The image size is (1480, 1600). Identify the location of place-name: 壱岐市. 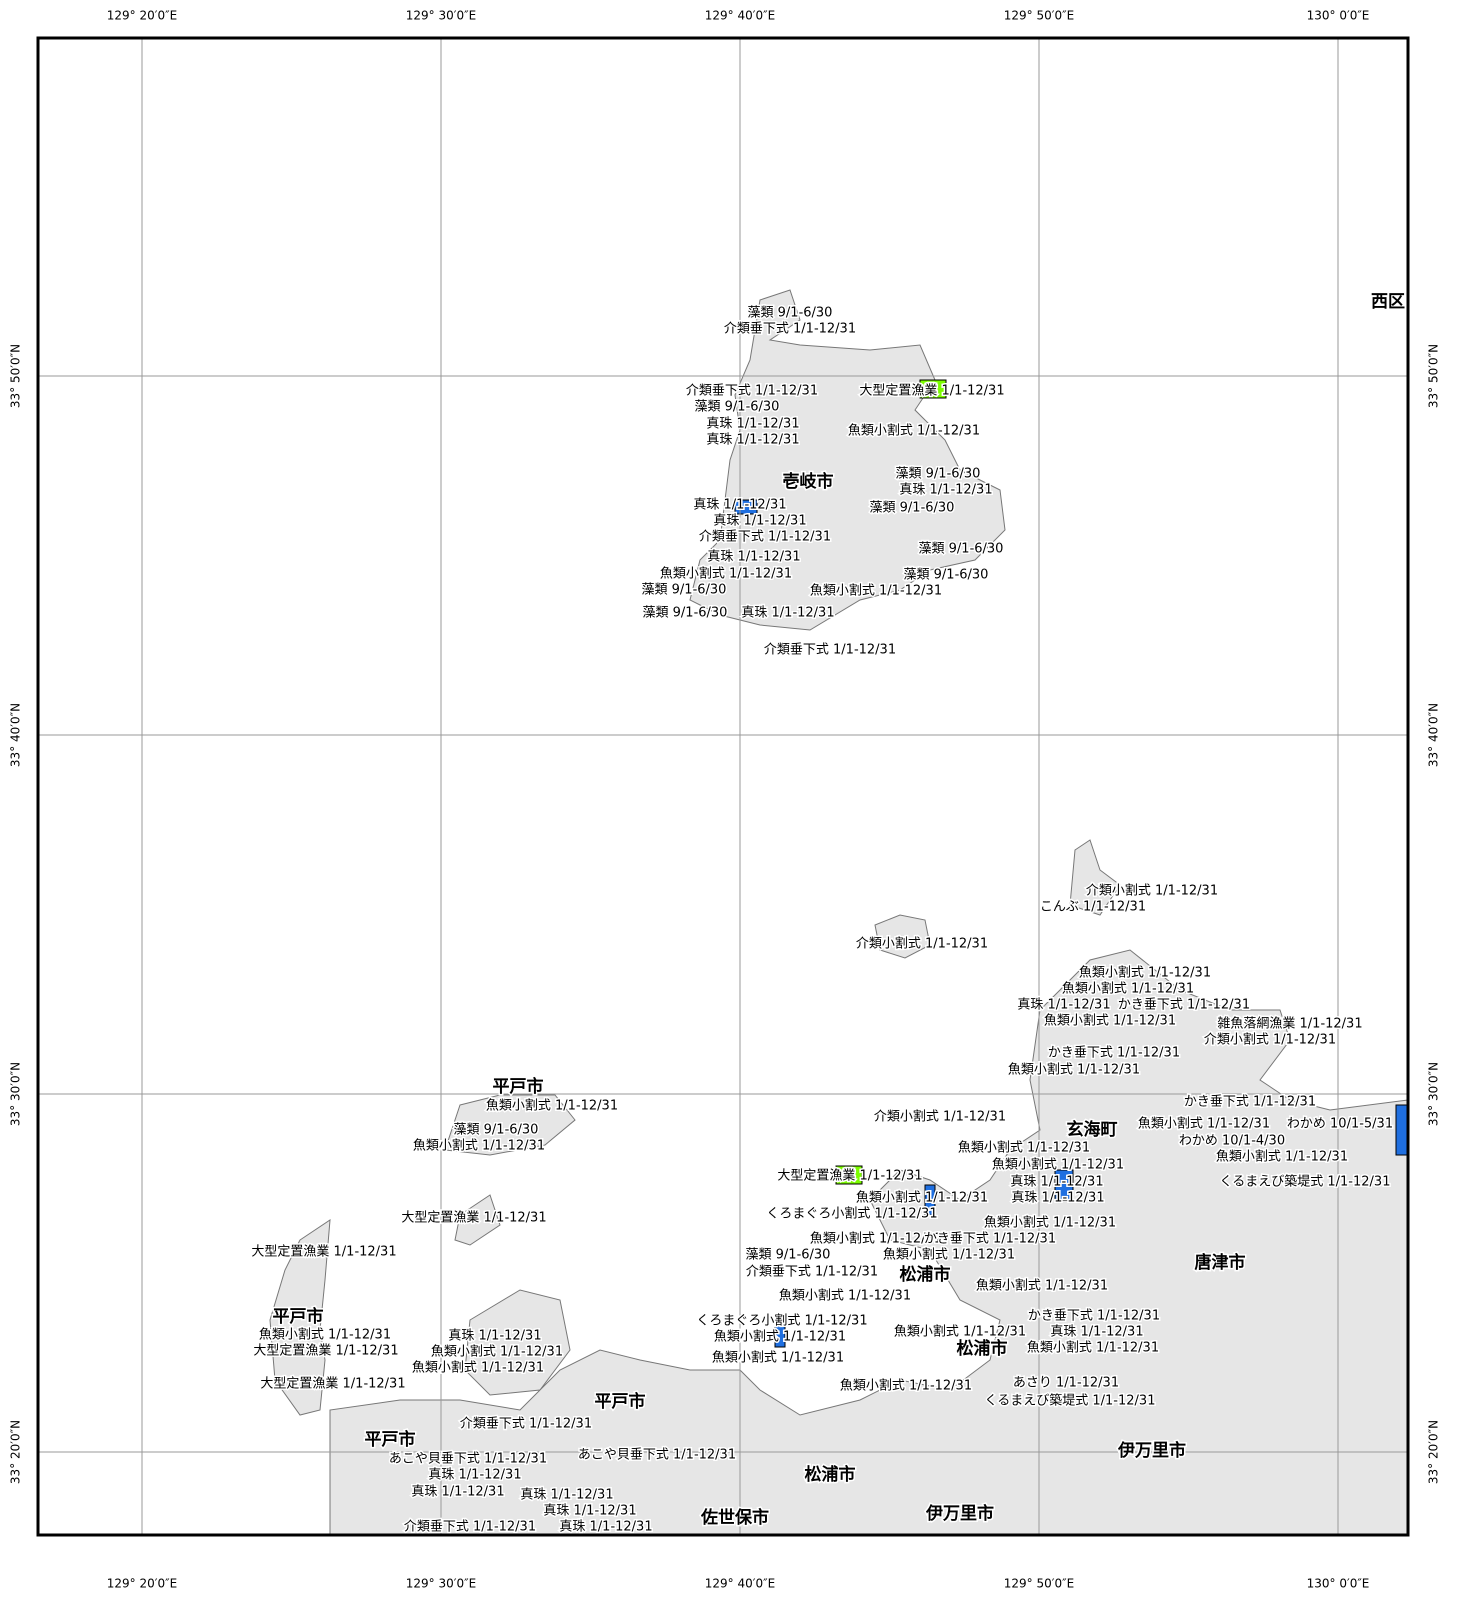
(808, 481).